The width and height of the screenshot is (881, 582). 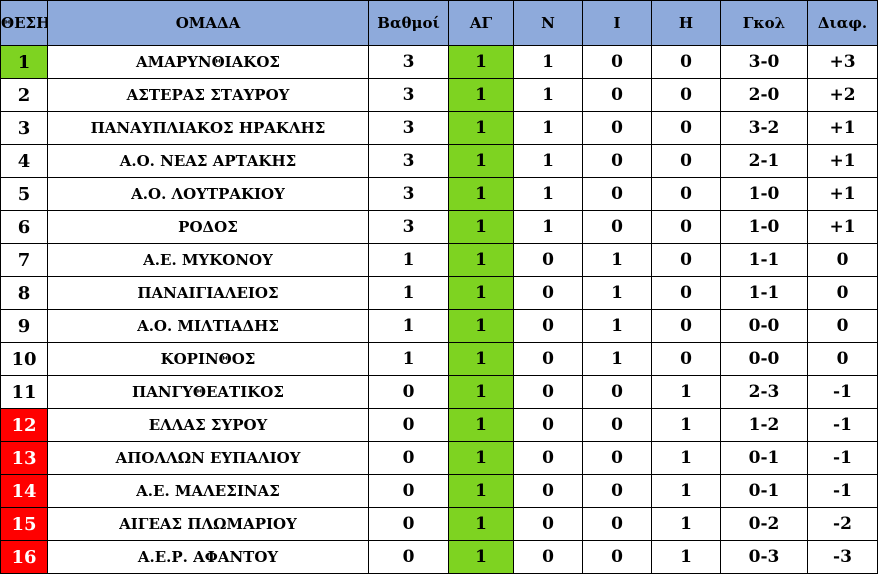 I want to click on team-name-cell: Α.Ε.Ρ. ΑΦΑΝΤΟΥ, so click(x=208, y=557).